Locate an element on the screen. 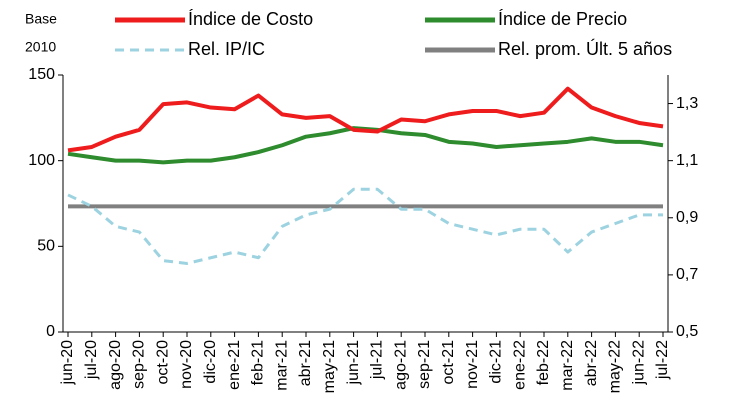 The height and width of the screenshot is (417, 729). x-tick-label: may-22 is located at coordinates (615, 366).